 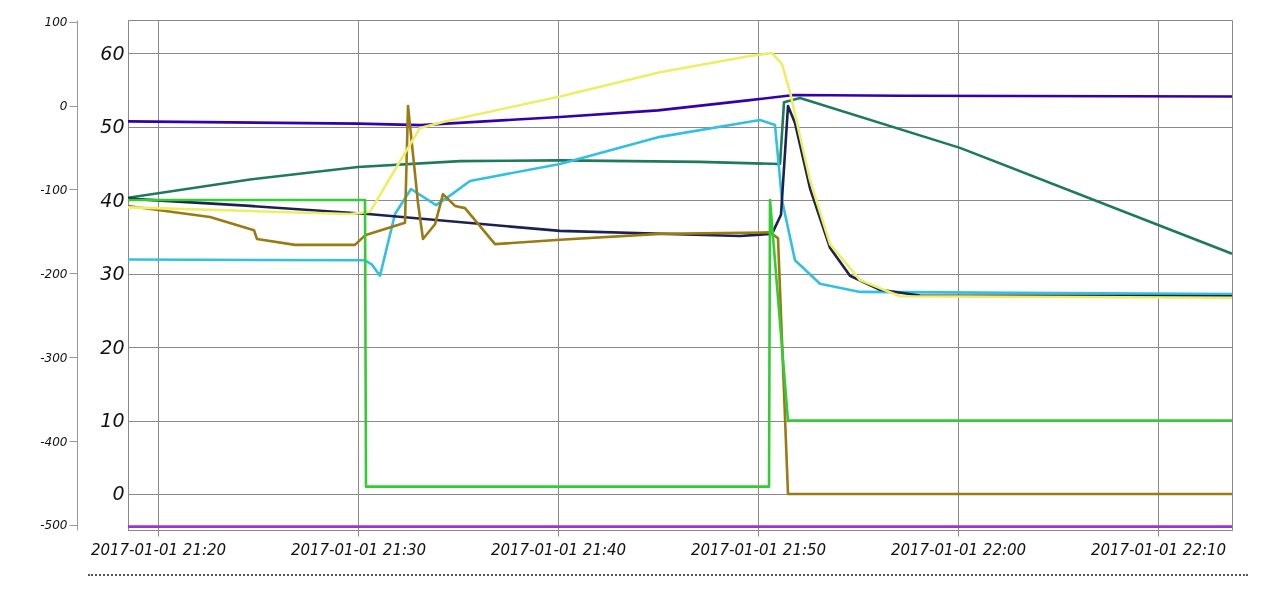 What do you see at coordinates (112, 273) in the screenshot?
I see `y-tick-label: 30` at bounding box center [112, 273].